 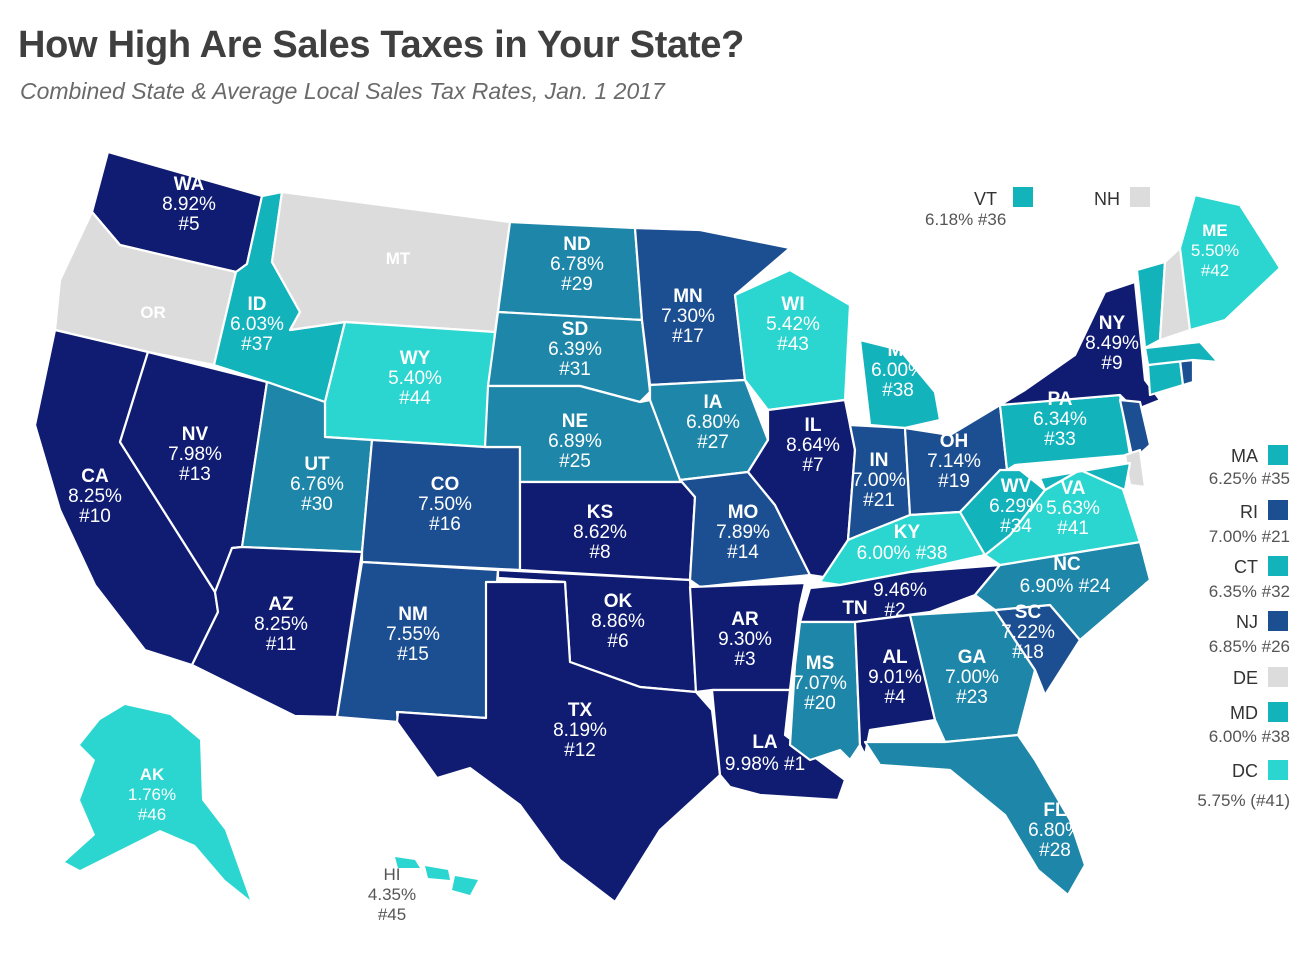 What do you see at coordinates (765, 742) in the screenshot?
I see `state-abbr-la: LA` at bounding box center [765, 742].